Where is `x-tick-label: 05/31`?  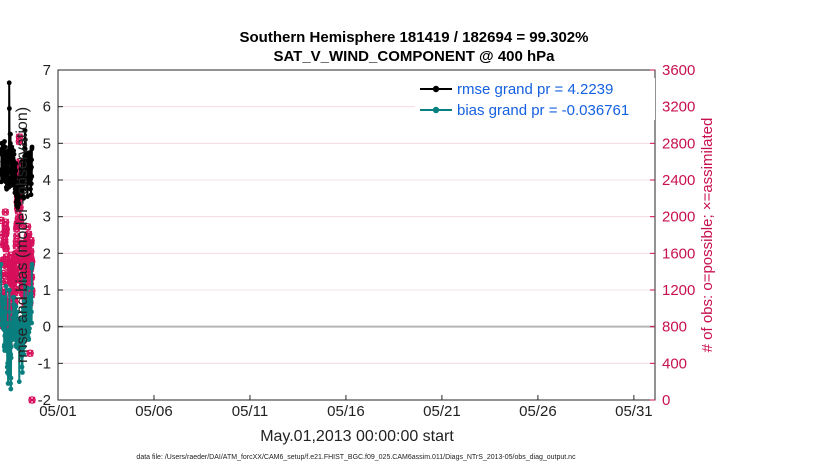
x-tick-label: 05/31 is located at coordinates (634, 411).